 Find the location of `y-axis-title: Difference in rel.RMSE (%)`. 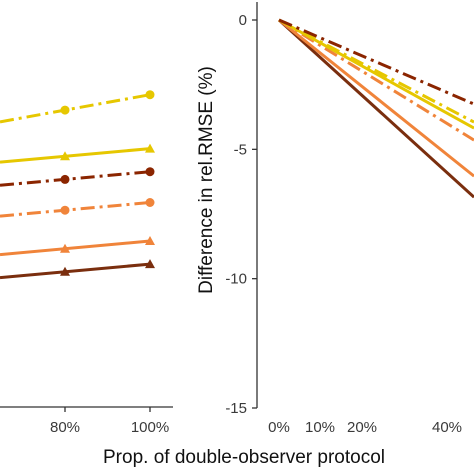

y-axis-title: Difference in rel.RMSE (%) is located at coordinates (206, 180).